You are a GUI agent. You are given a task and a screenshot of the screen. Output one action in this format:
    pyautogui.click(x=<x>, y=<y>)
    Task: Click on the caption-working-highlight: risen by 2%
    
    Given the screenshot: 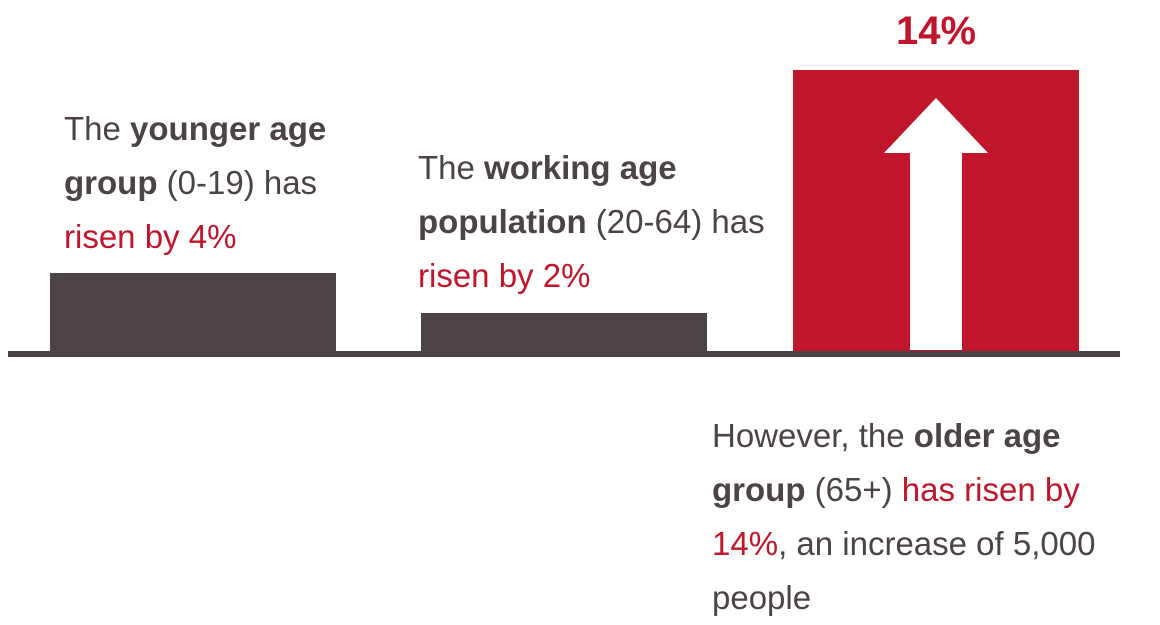 What is the action you would take?
    pyautogui.click(x=504, y=275)
    